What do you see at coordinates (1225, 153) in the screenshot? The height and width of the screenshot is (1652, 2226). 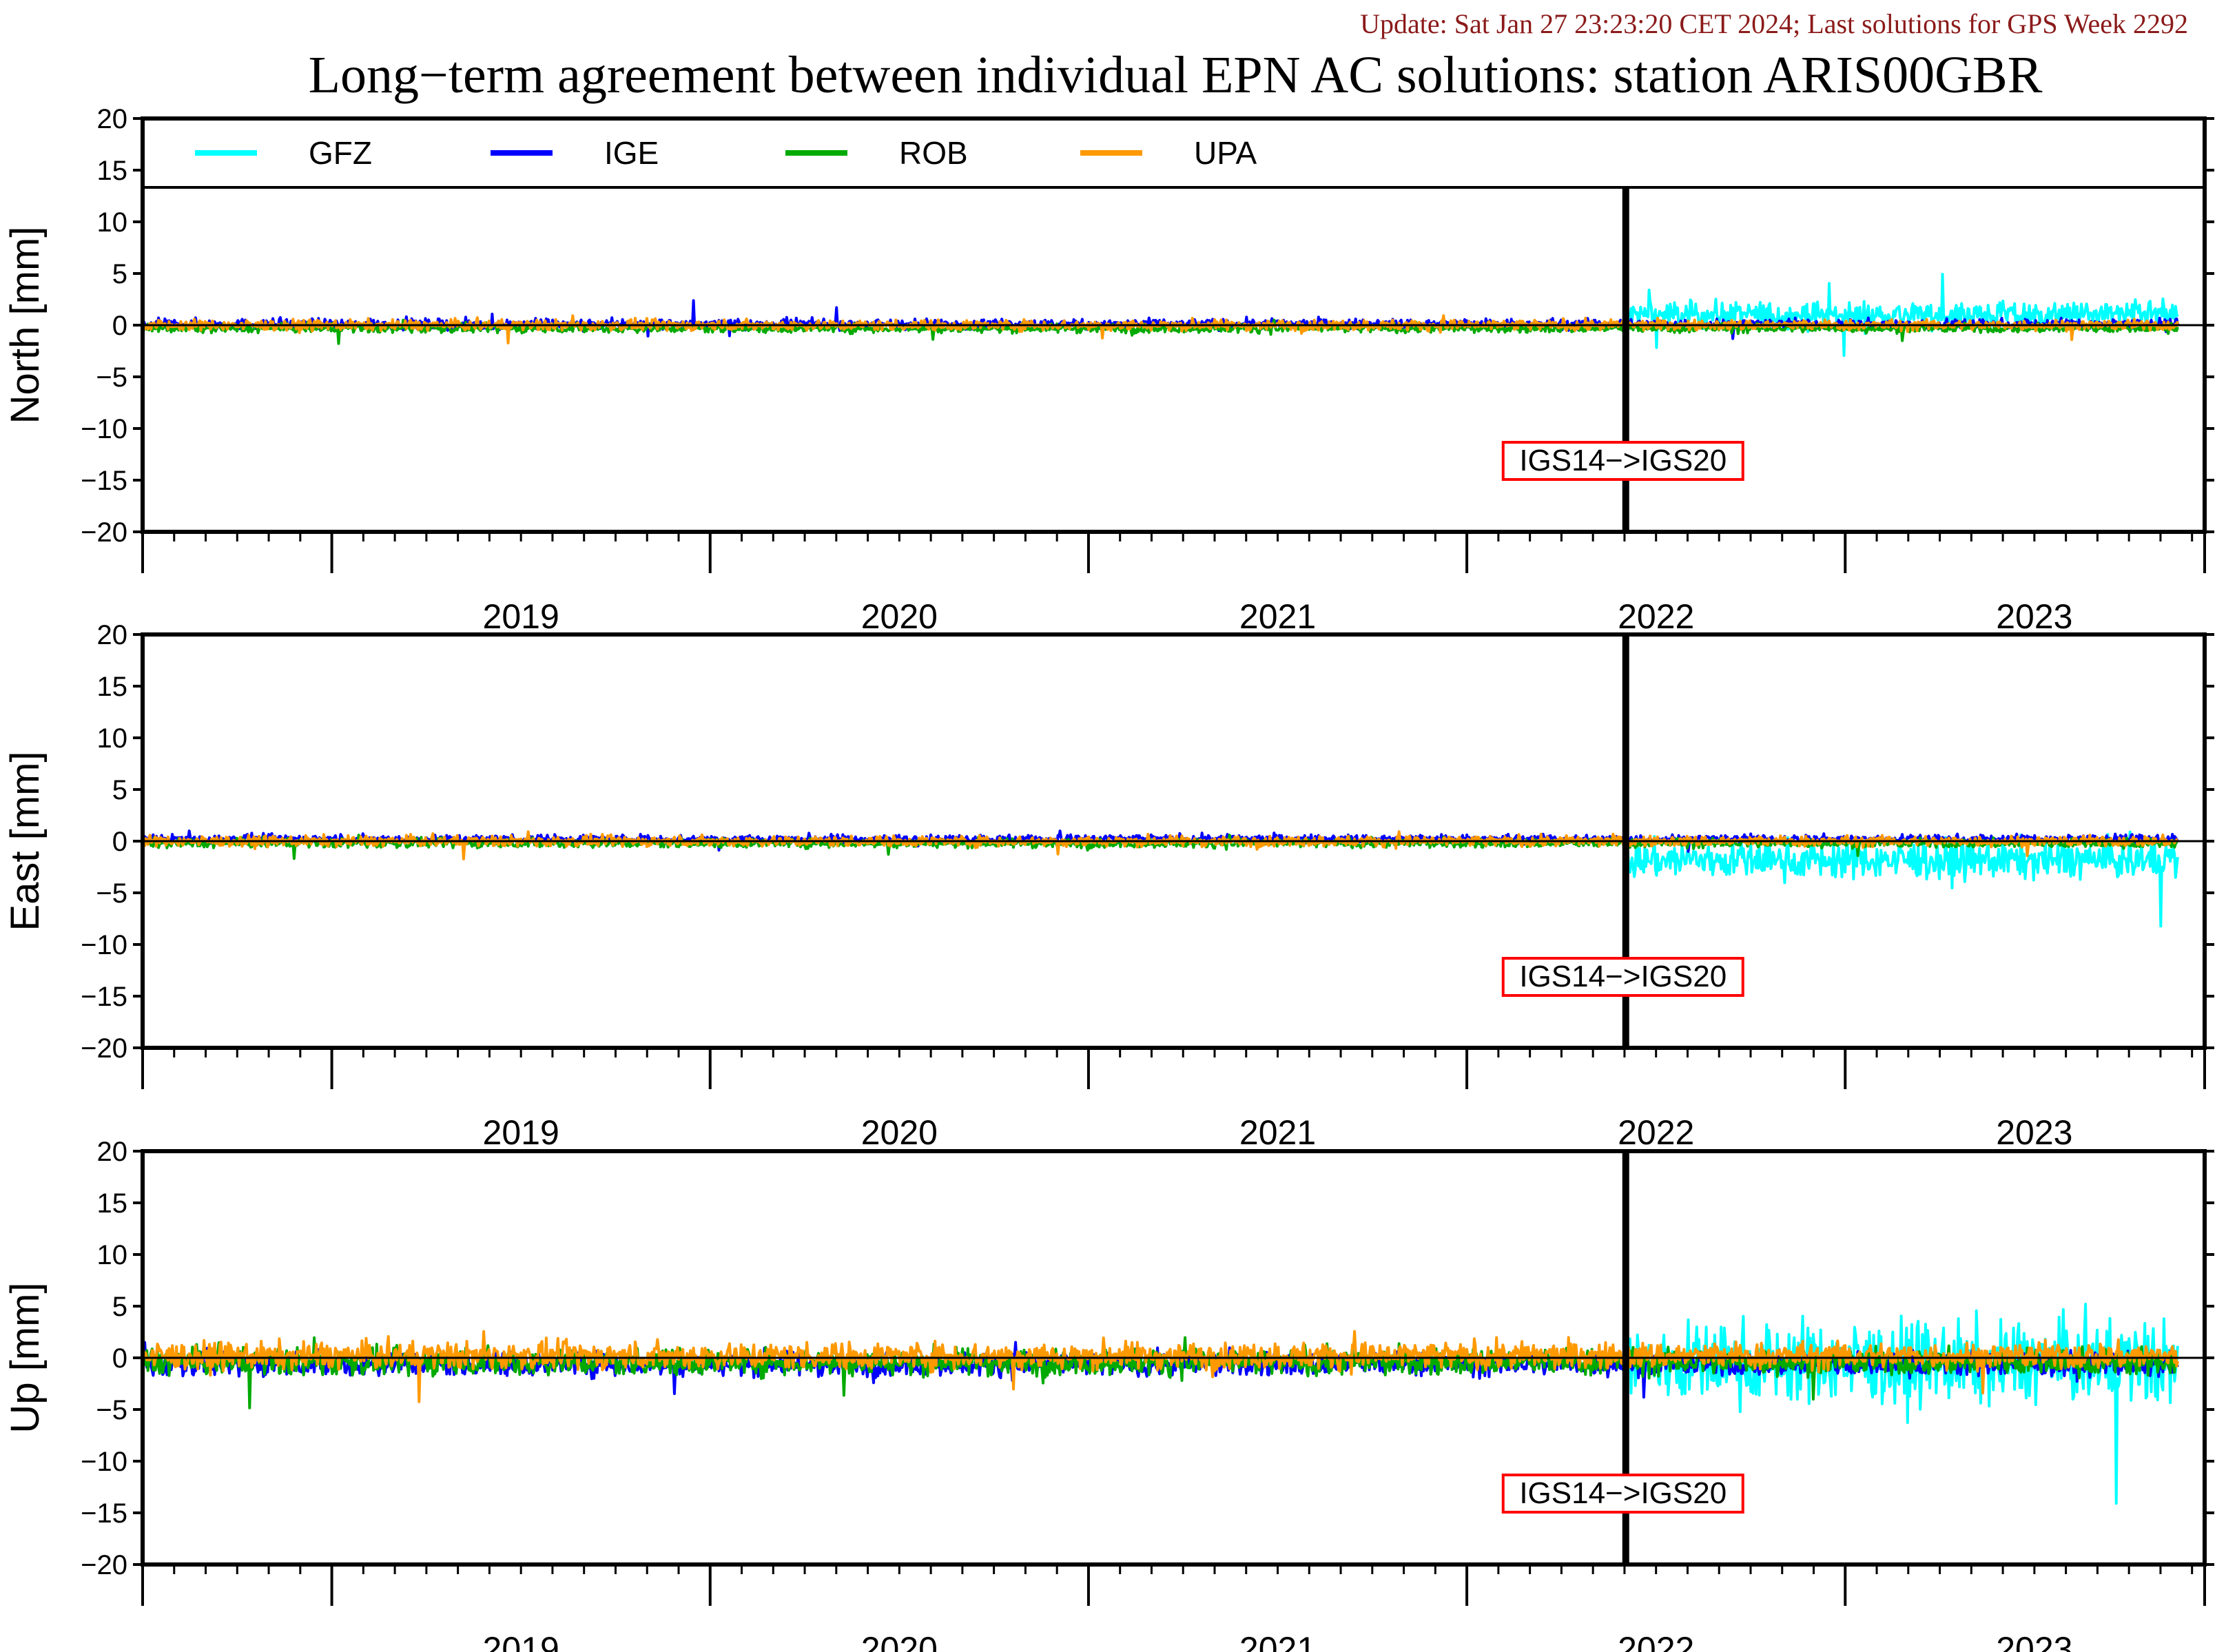 I see `legend-label-upa: UPA` at bounding box center [1225, 153].